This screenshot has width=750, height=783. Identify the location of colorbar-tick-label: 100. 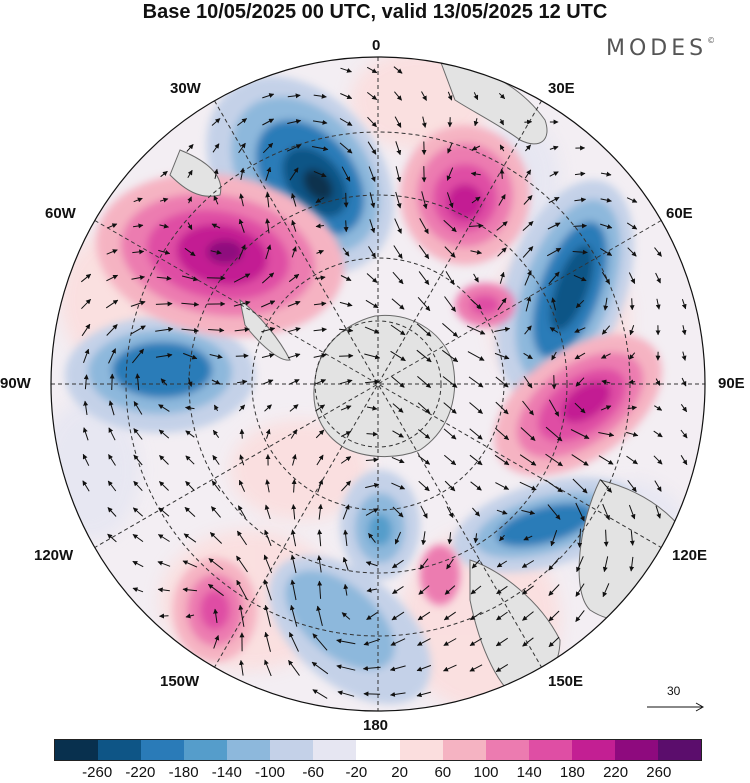
(486, 772).